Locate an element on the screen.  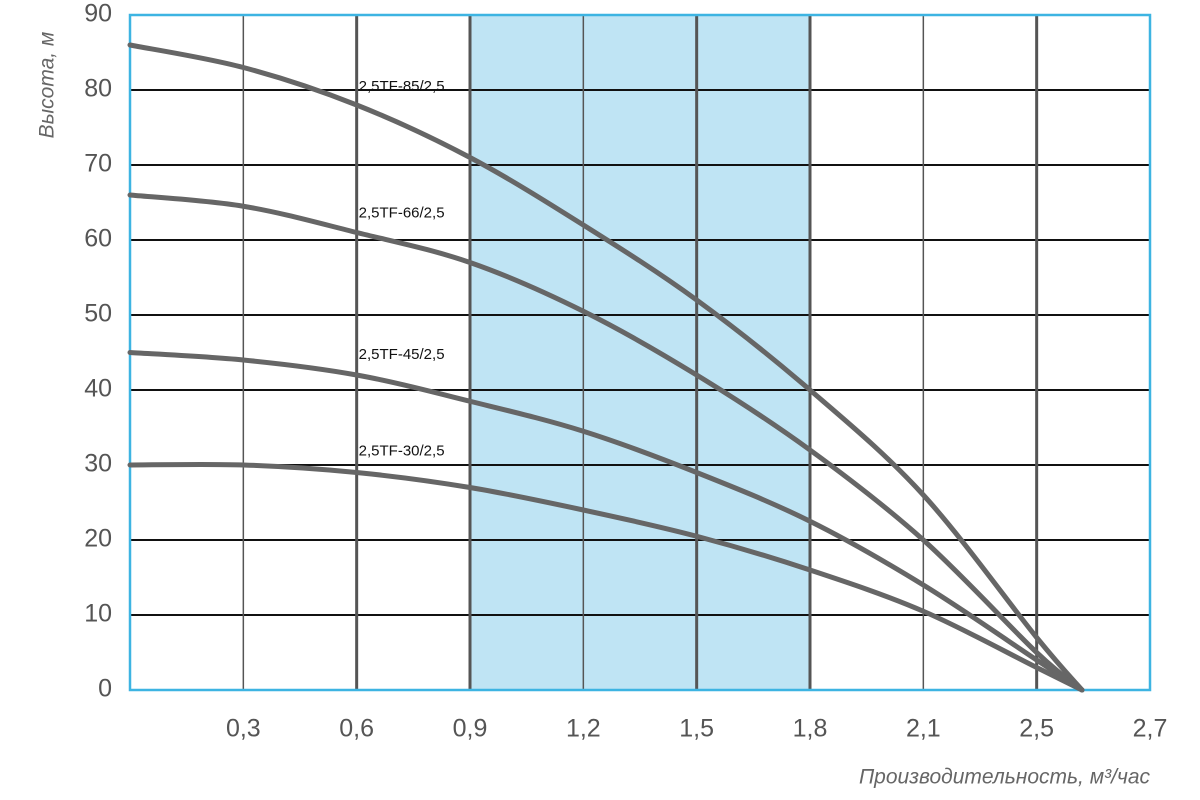
series-label: 2,5TF-85/2,5 is located at coordinates (402, 86).